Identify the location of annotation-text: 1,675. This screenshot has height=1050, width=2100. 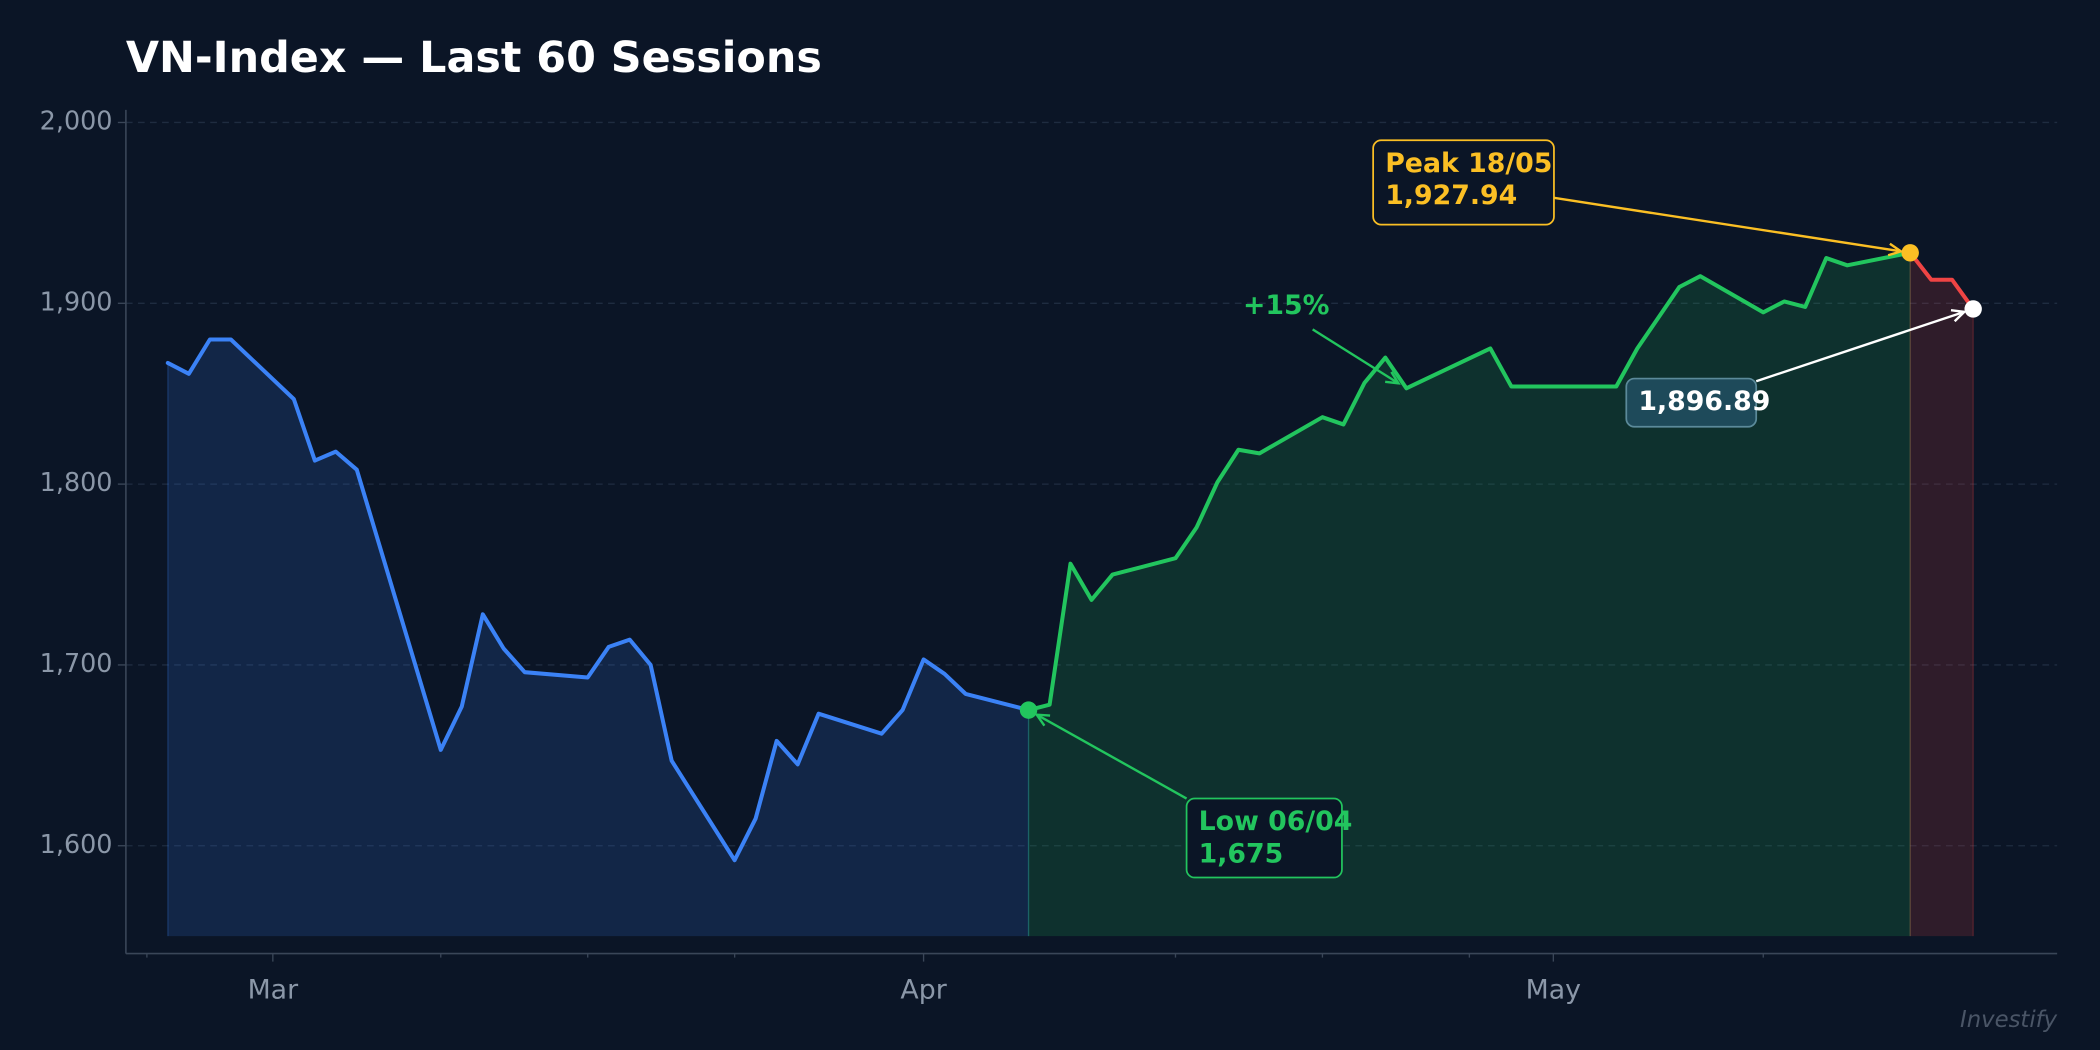
(1241, 853).